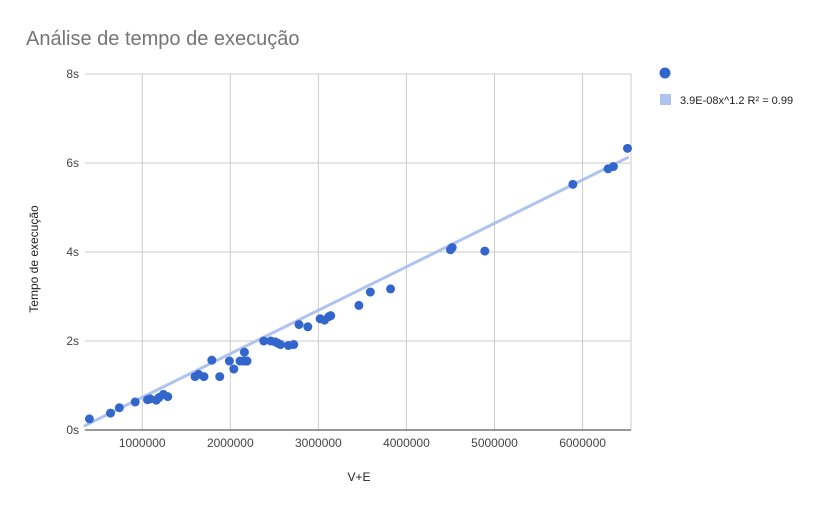 The height and width of the screenshot is (510, 825). Describe the element at coordinates (163, 39) in the screenshot. I see `chart-title: Análise de tempo de execução` at that location.